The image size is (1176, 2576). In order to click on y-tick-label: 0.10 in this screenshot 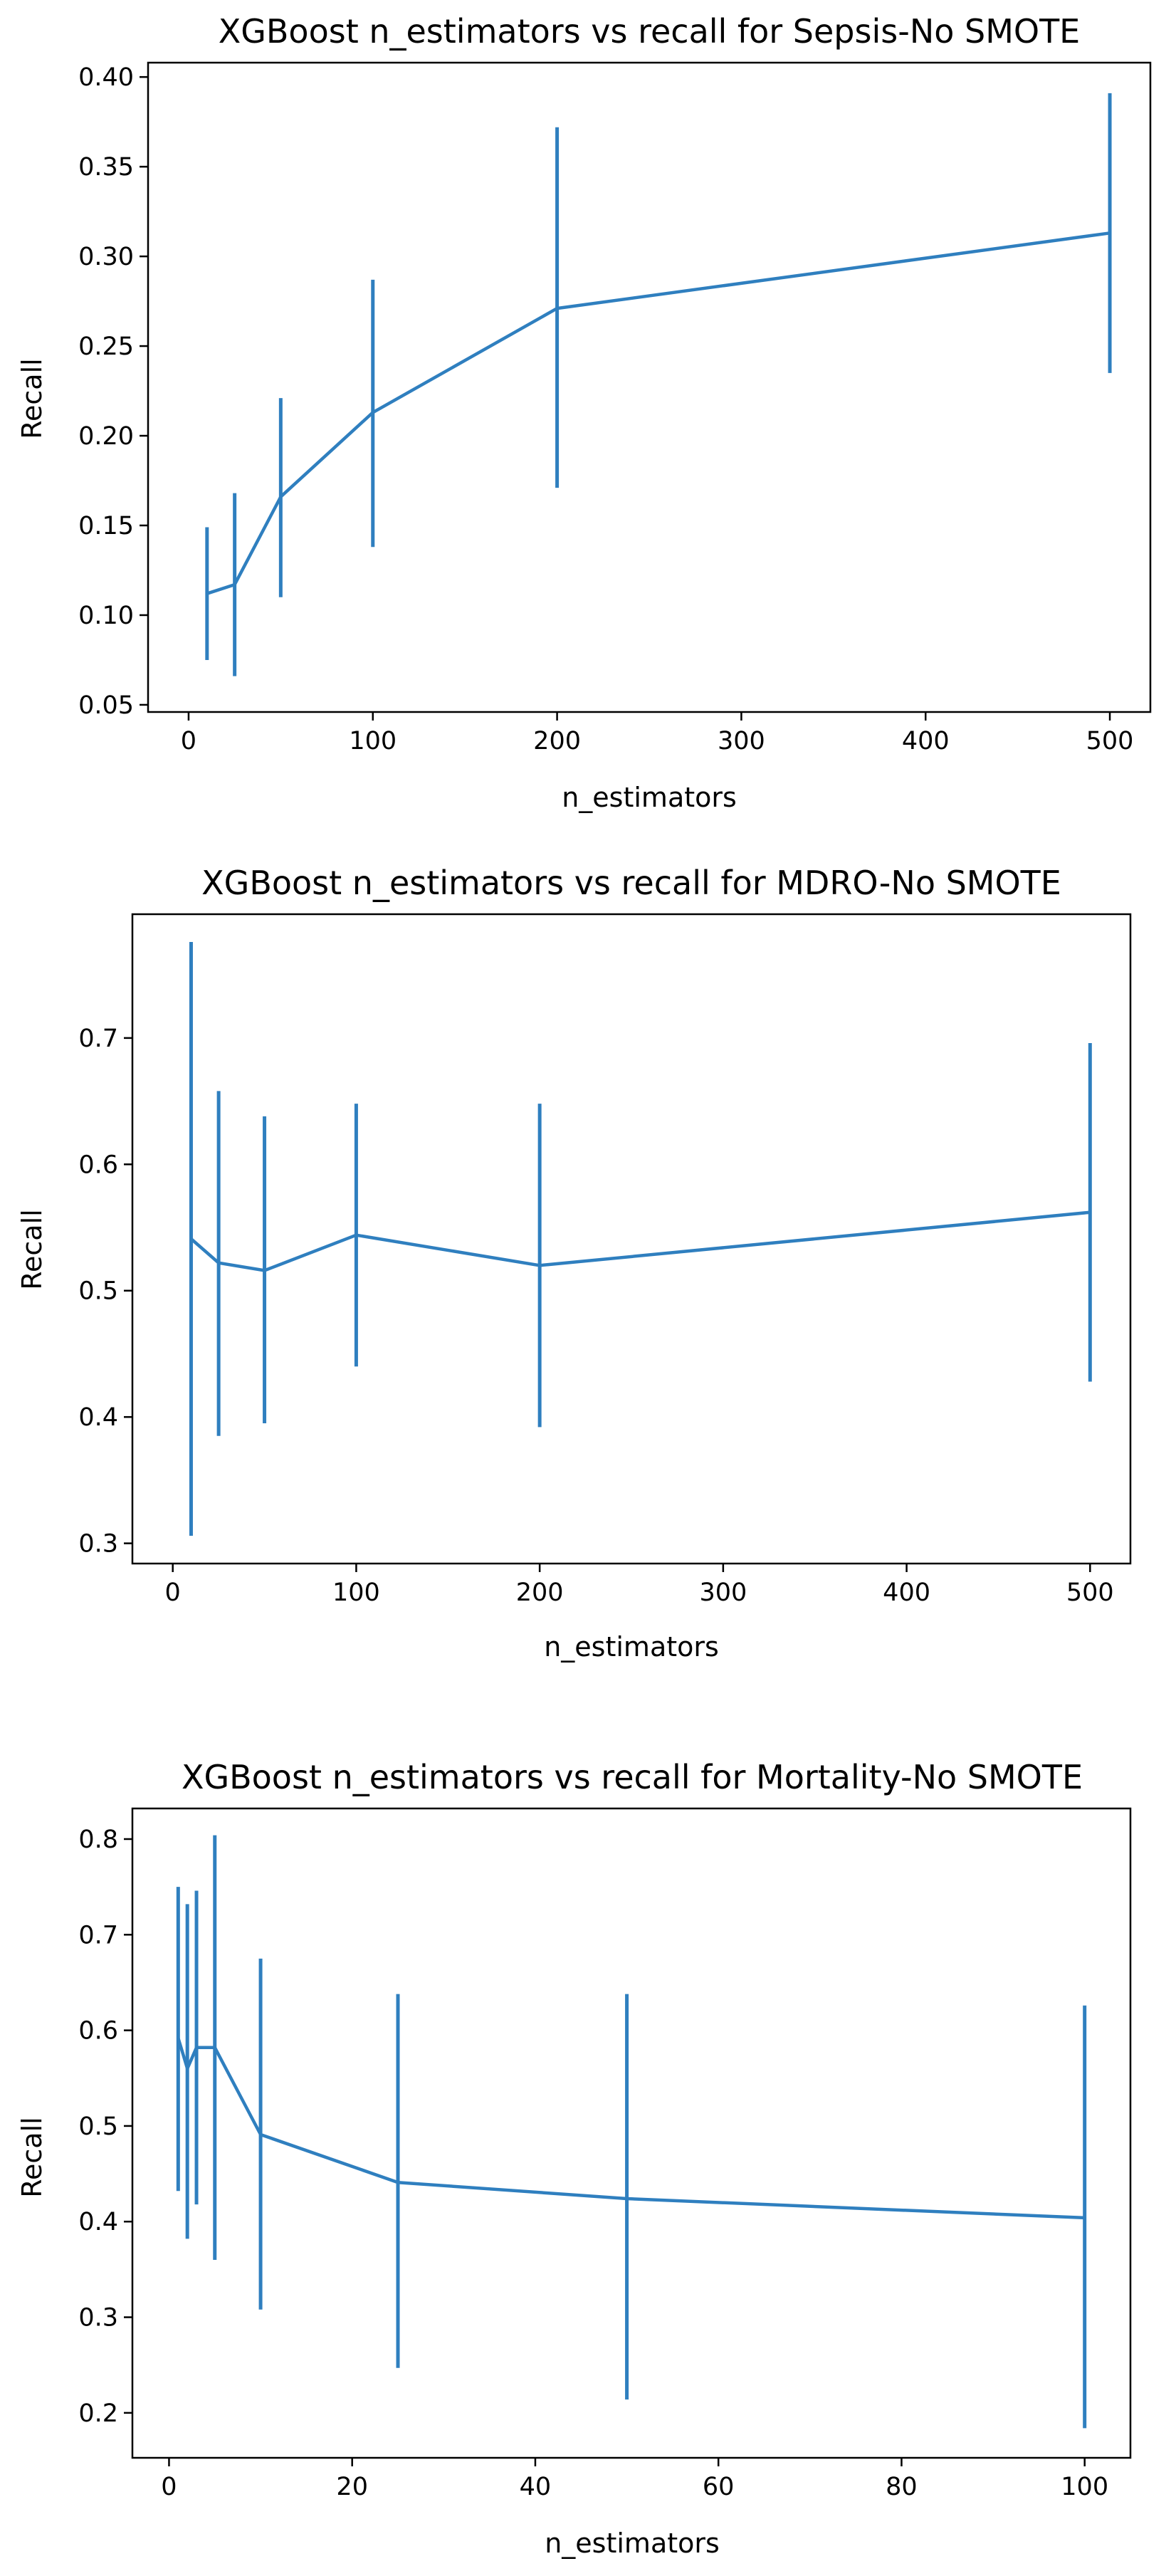, I will do `click(106, 616)`.